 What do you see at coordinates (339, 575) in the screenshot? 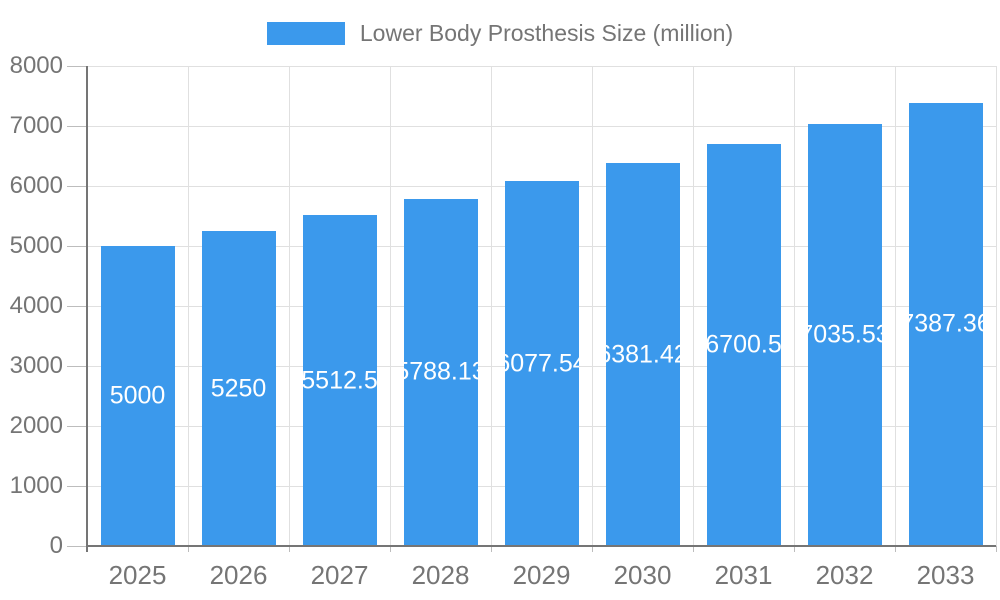
I see `x-axis-tick-label: 2027` at bounding box center [339, 575].